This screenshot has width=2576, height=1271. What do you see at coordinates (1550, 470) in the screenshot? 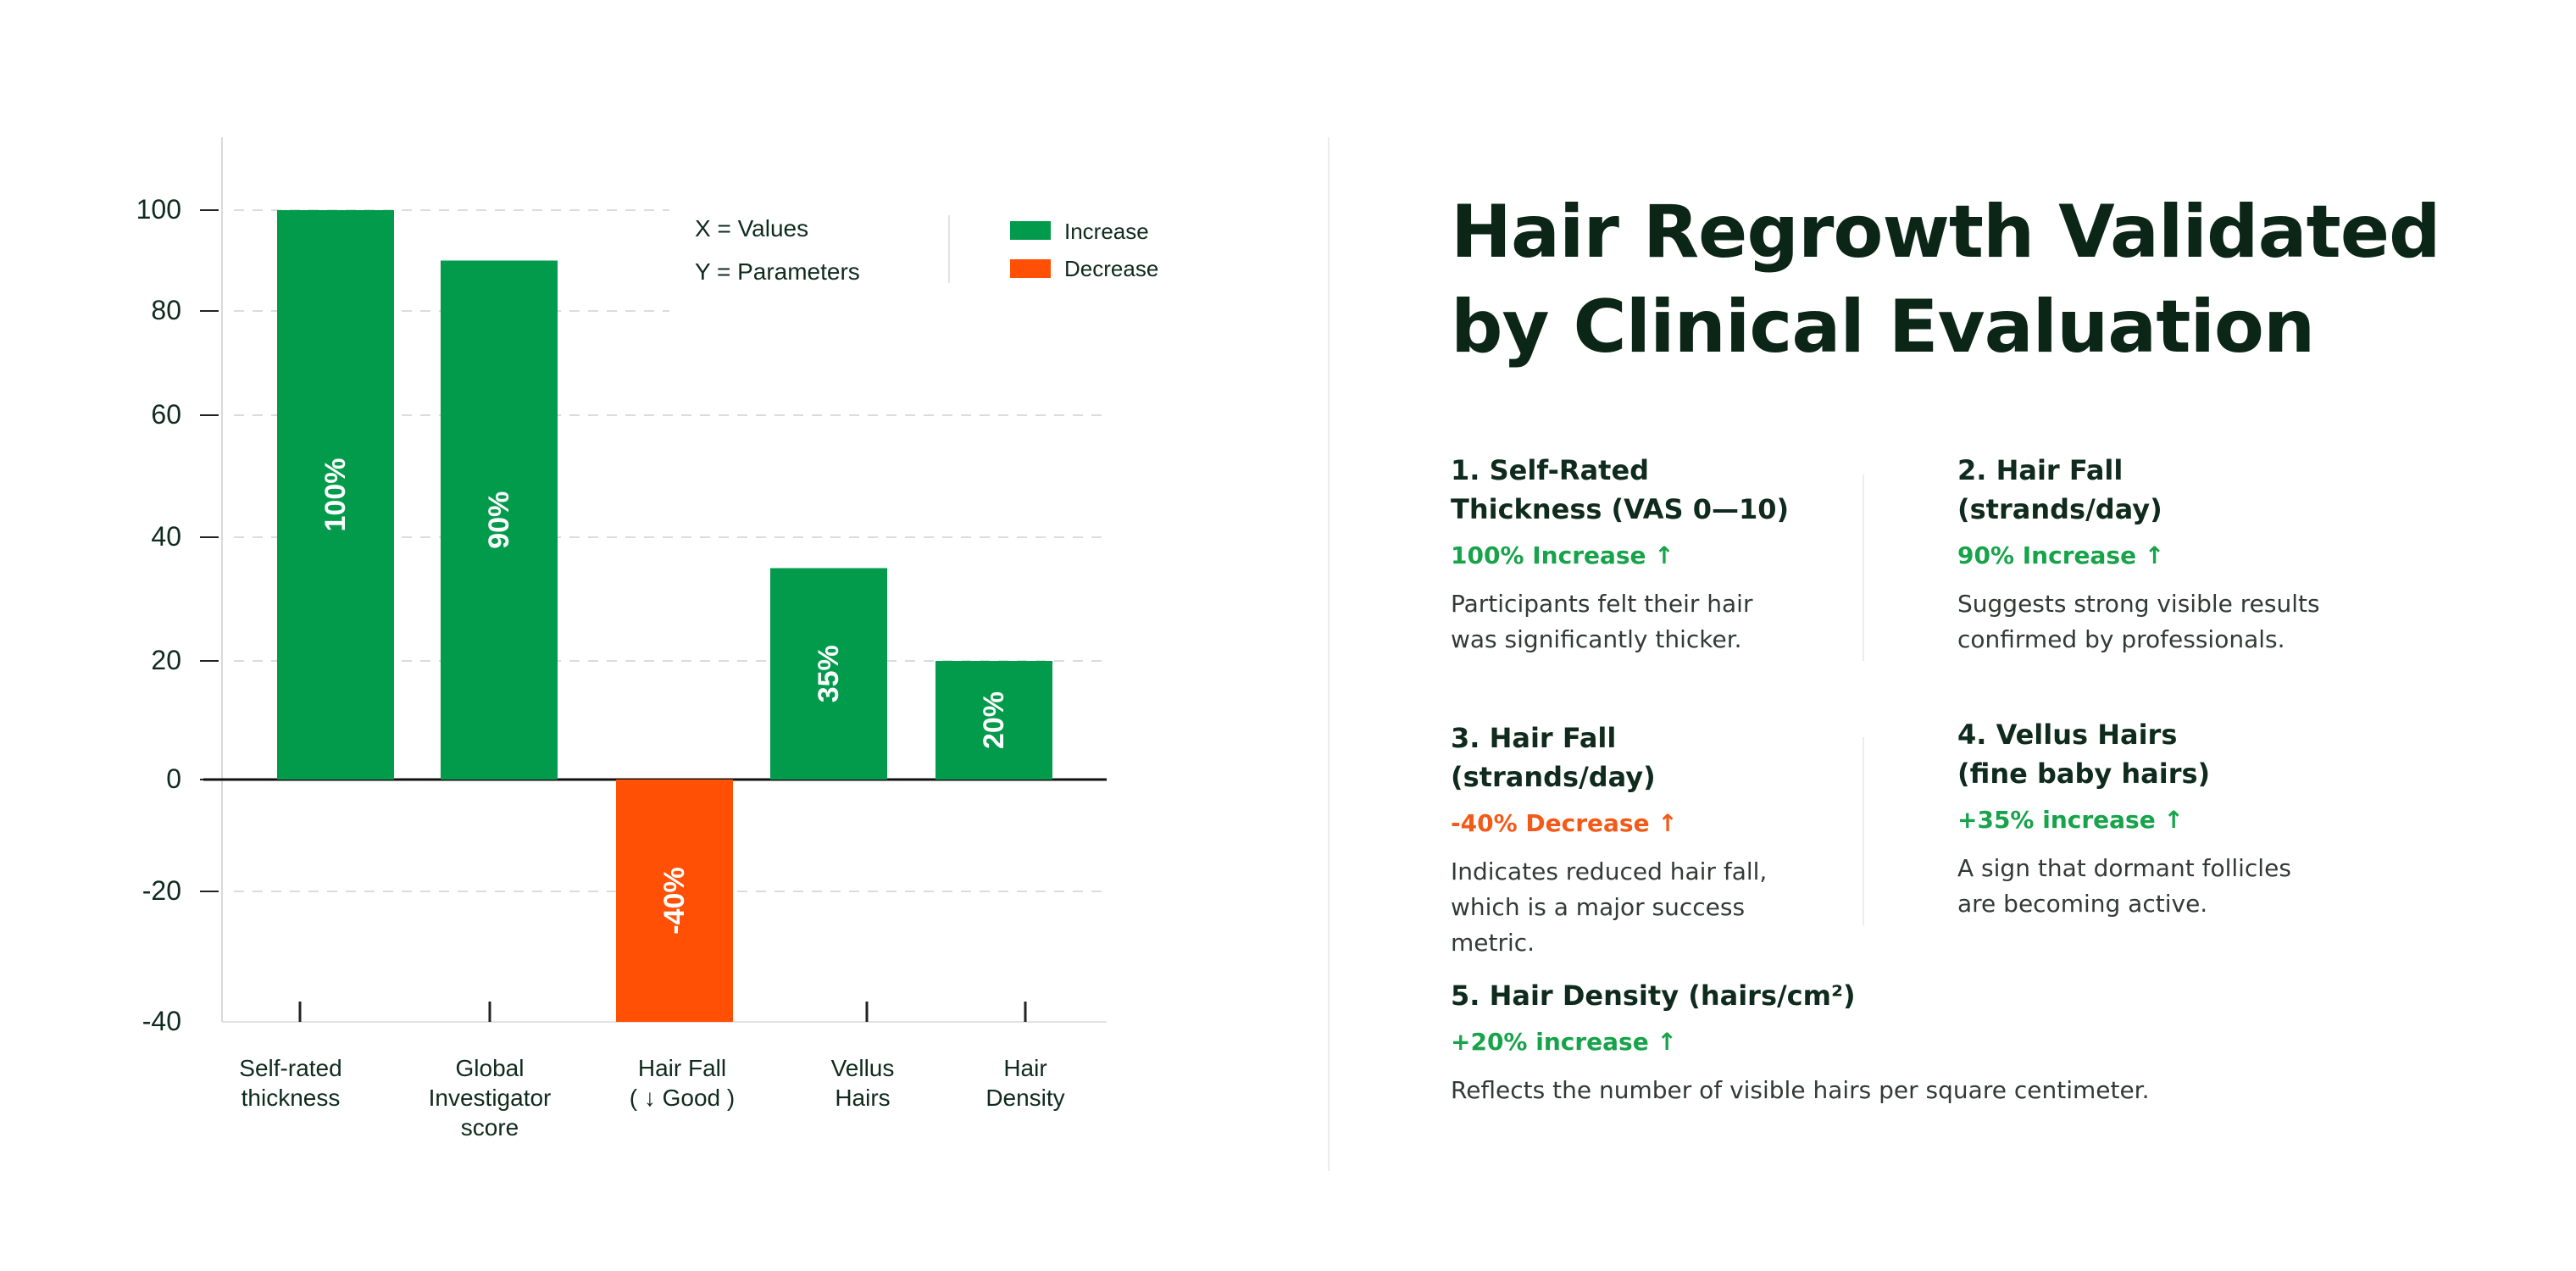
I see `metric-title-line: 1. Self-Rated` at bounding box center [1550, 470].